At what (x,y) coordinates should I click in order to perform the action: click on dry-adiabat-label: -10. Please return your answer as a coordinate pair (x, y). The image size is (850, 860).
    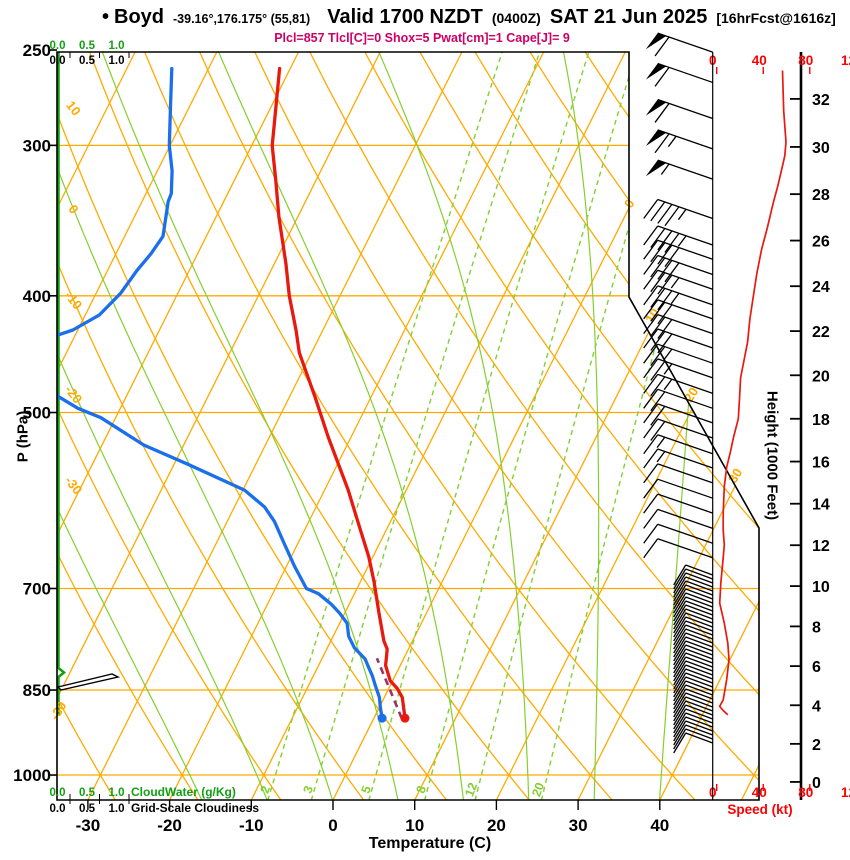
    Looking at the image, I should click on (73, 300).